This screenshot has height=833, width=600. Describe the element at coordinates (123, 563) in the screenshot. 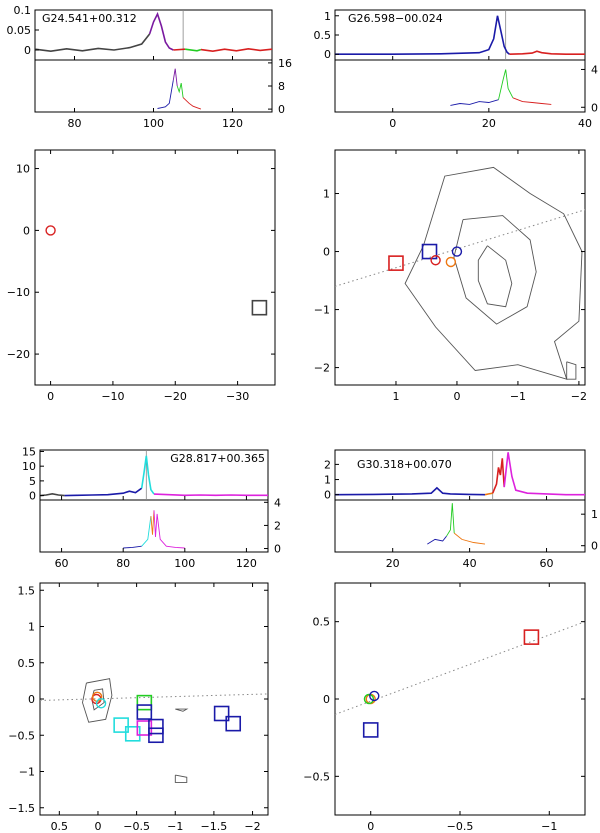

I see `spec3-xtick-label: 80` at that location.